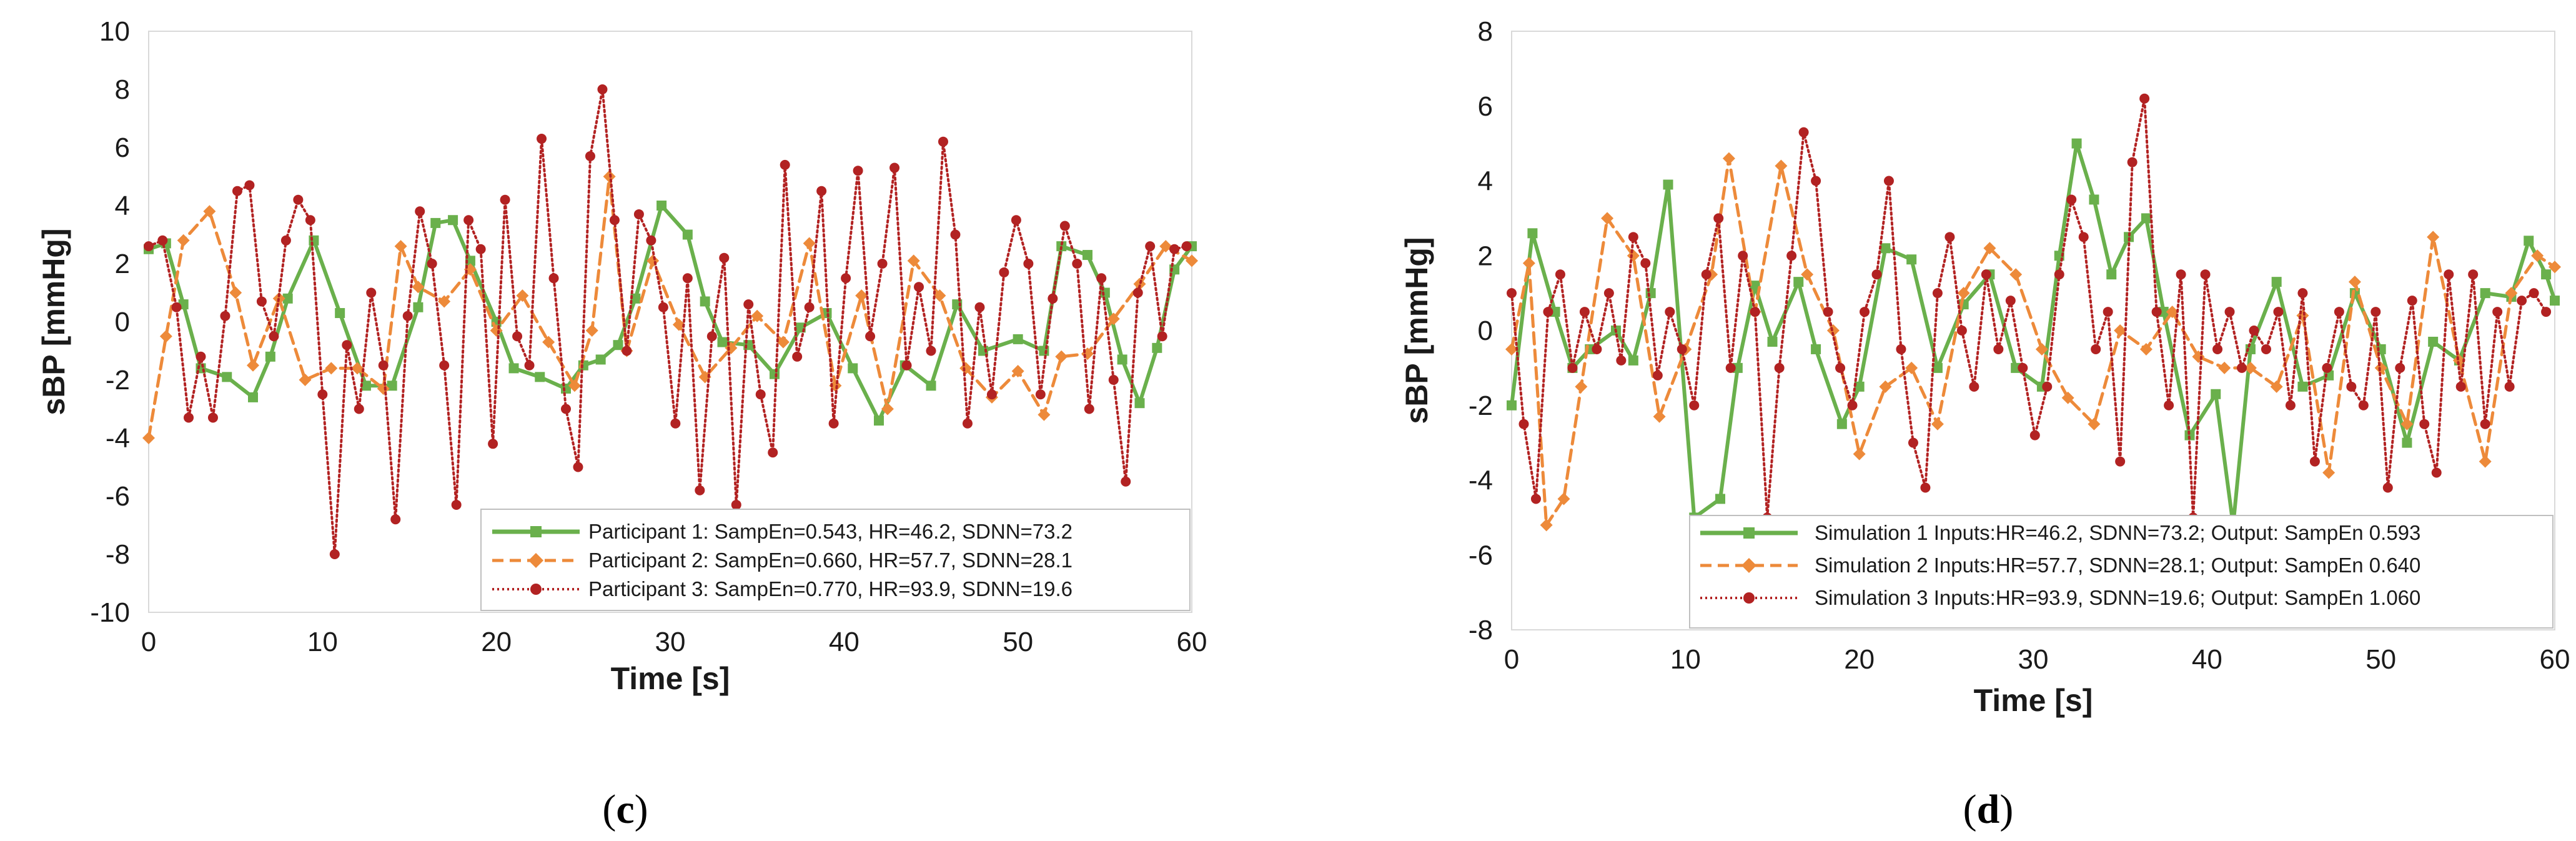  Describe the element at coordinates (1018, 642) in the screenshot. I see `x-tick-label-c: 50` at that location.